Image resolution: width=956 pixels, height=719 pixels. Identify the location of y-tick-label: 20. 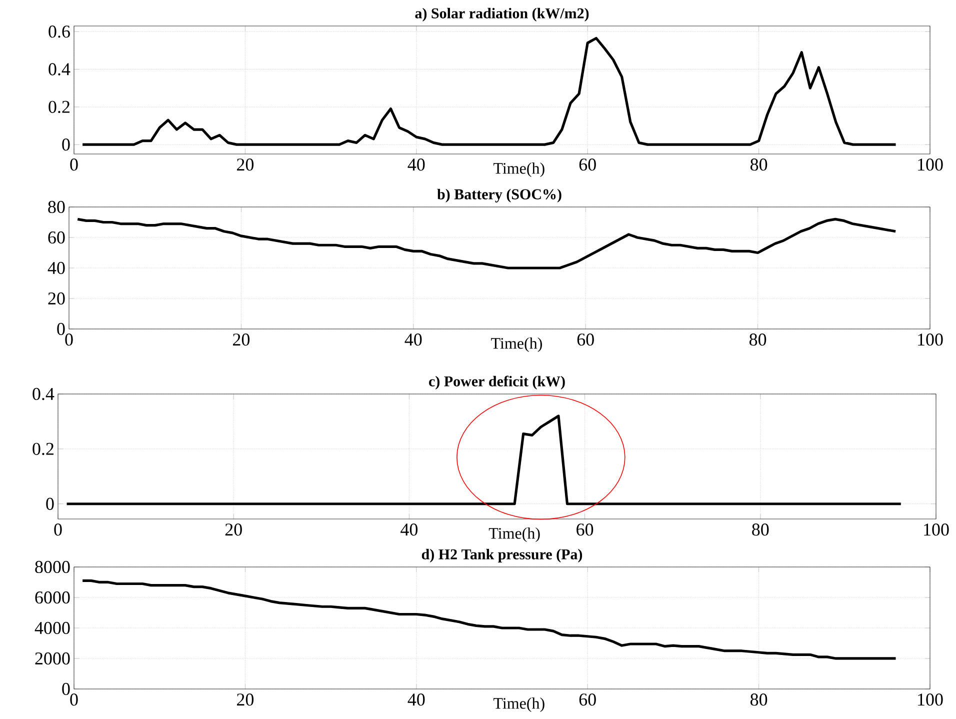
(56, 298).